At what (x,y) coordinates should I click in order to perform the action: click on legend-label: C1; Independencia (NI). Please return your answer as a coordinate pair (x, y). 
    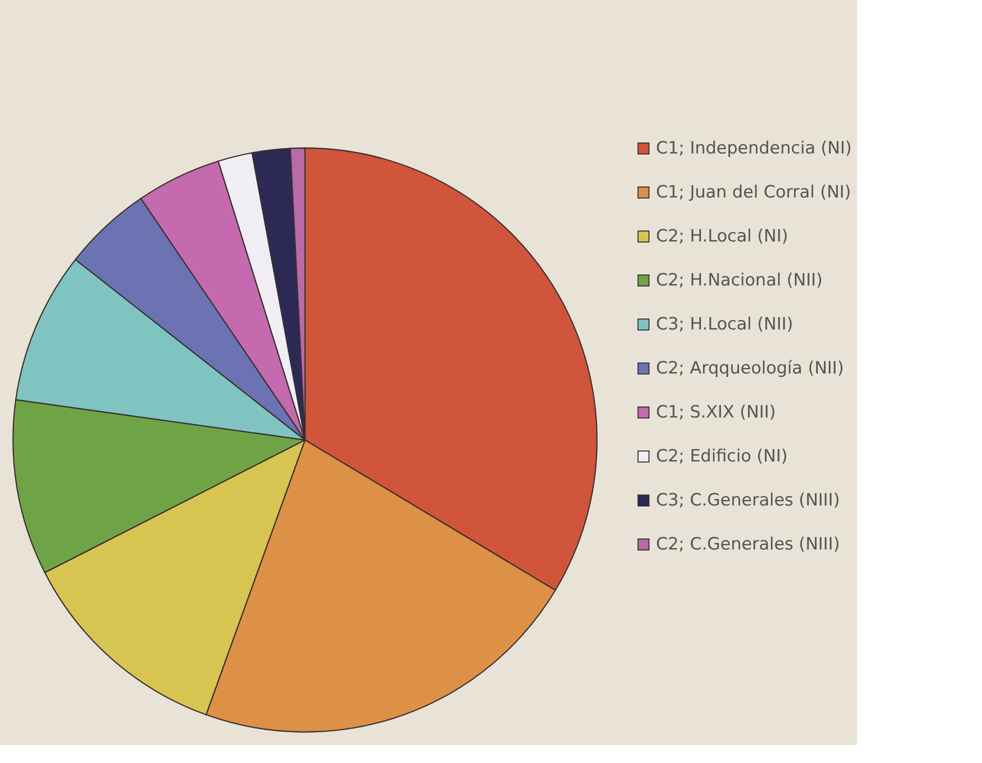
    Looking at the image, I should click on (754, 148).